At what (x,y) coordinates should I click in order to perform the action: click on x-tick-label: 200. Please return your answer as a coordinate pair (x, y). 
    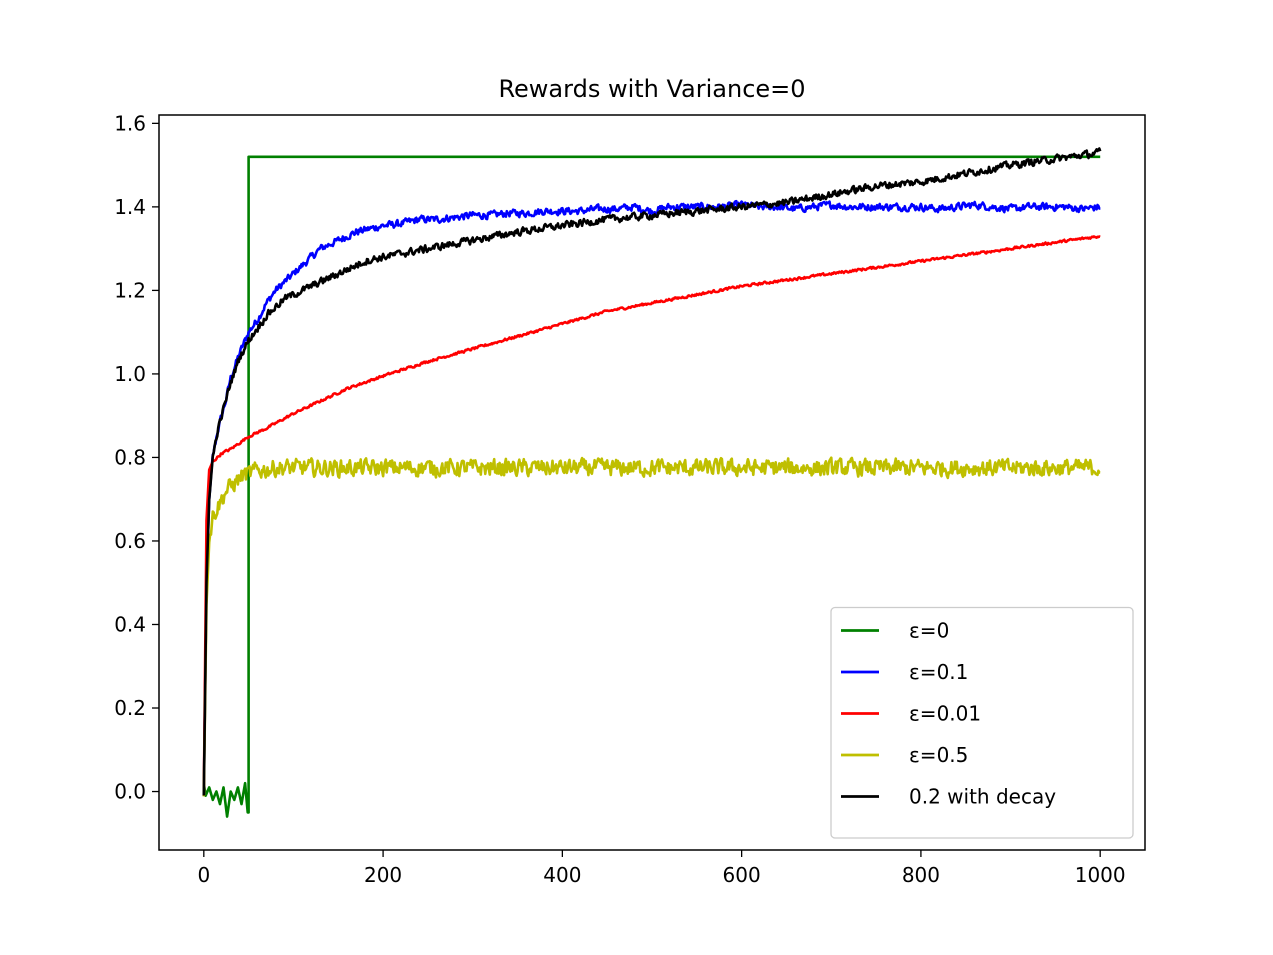
    Looking at the image, I should click on (383, 875).